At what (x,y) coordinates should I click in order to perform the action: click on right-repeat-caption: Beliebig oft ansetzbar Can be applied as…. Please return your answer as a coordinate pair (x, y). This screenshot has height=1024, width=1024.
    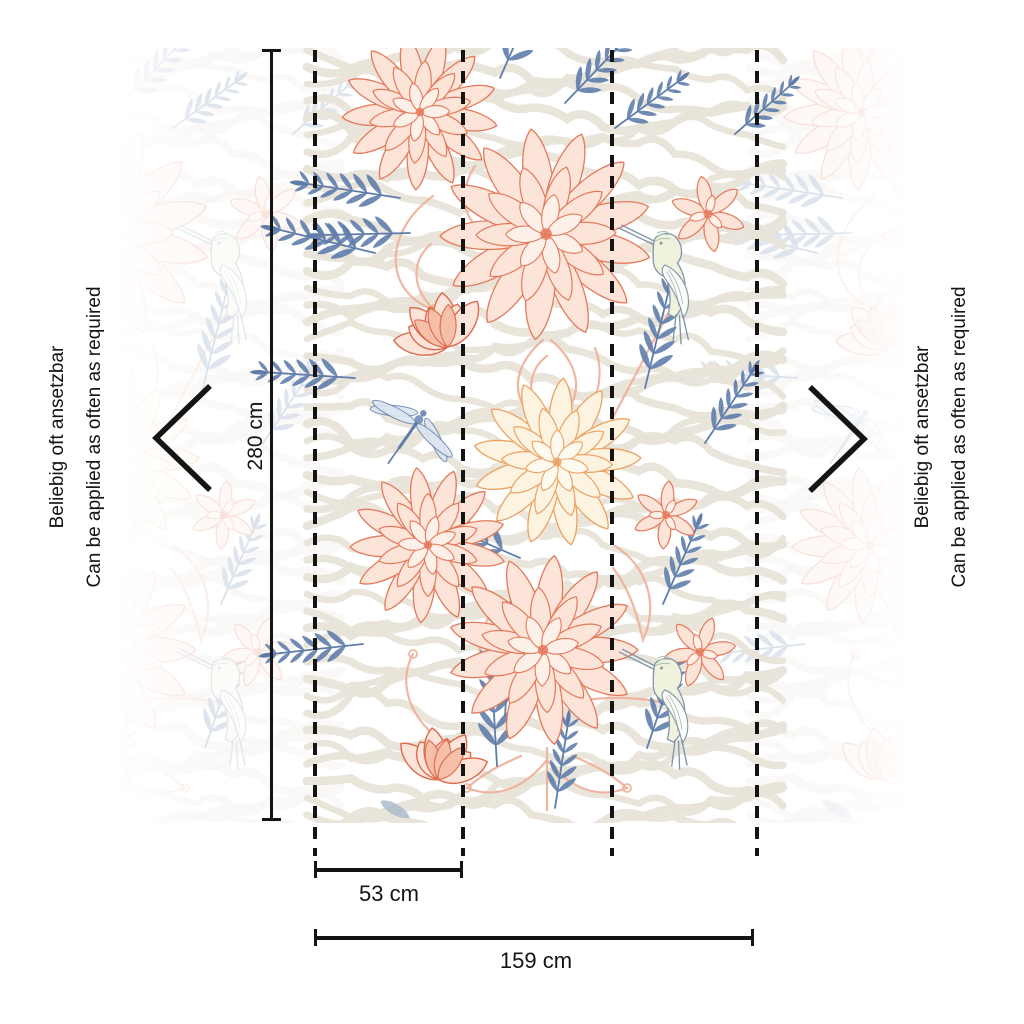
    Looking at the image, I should click on (941, 436).